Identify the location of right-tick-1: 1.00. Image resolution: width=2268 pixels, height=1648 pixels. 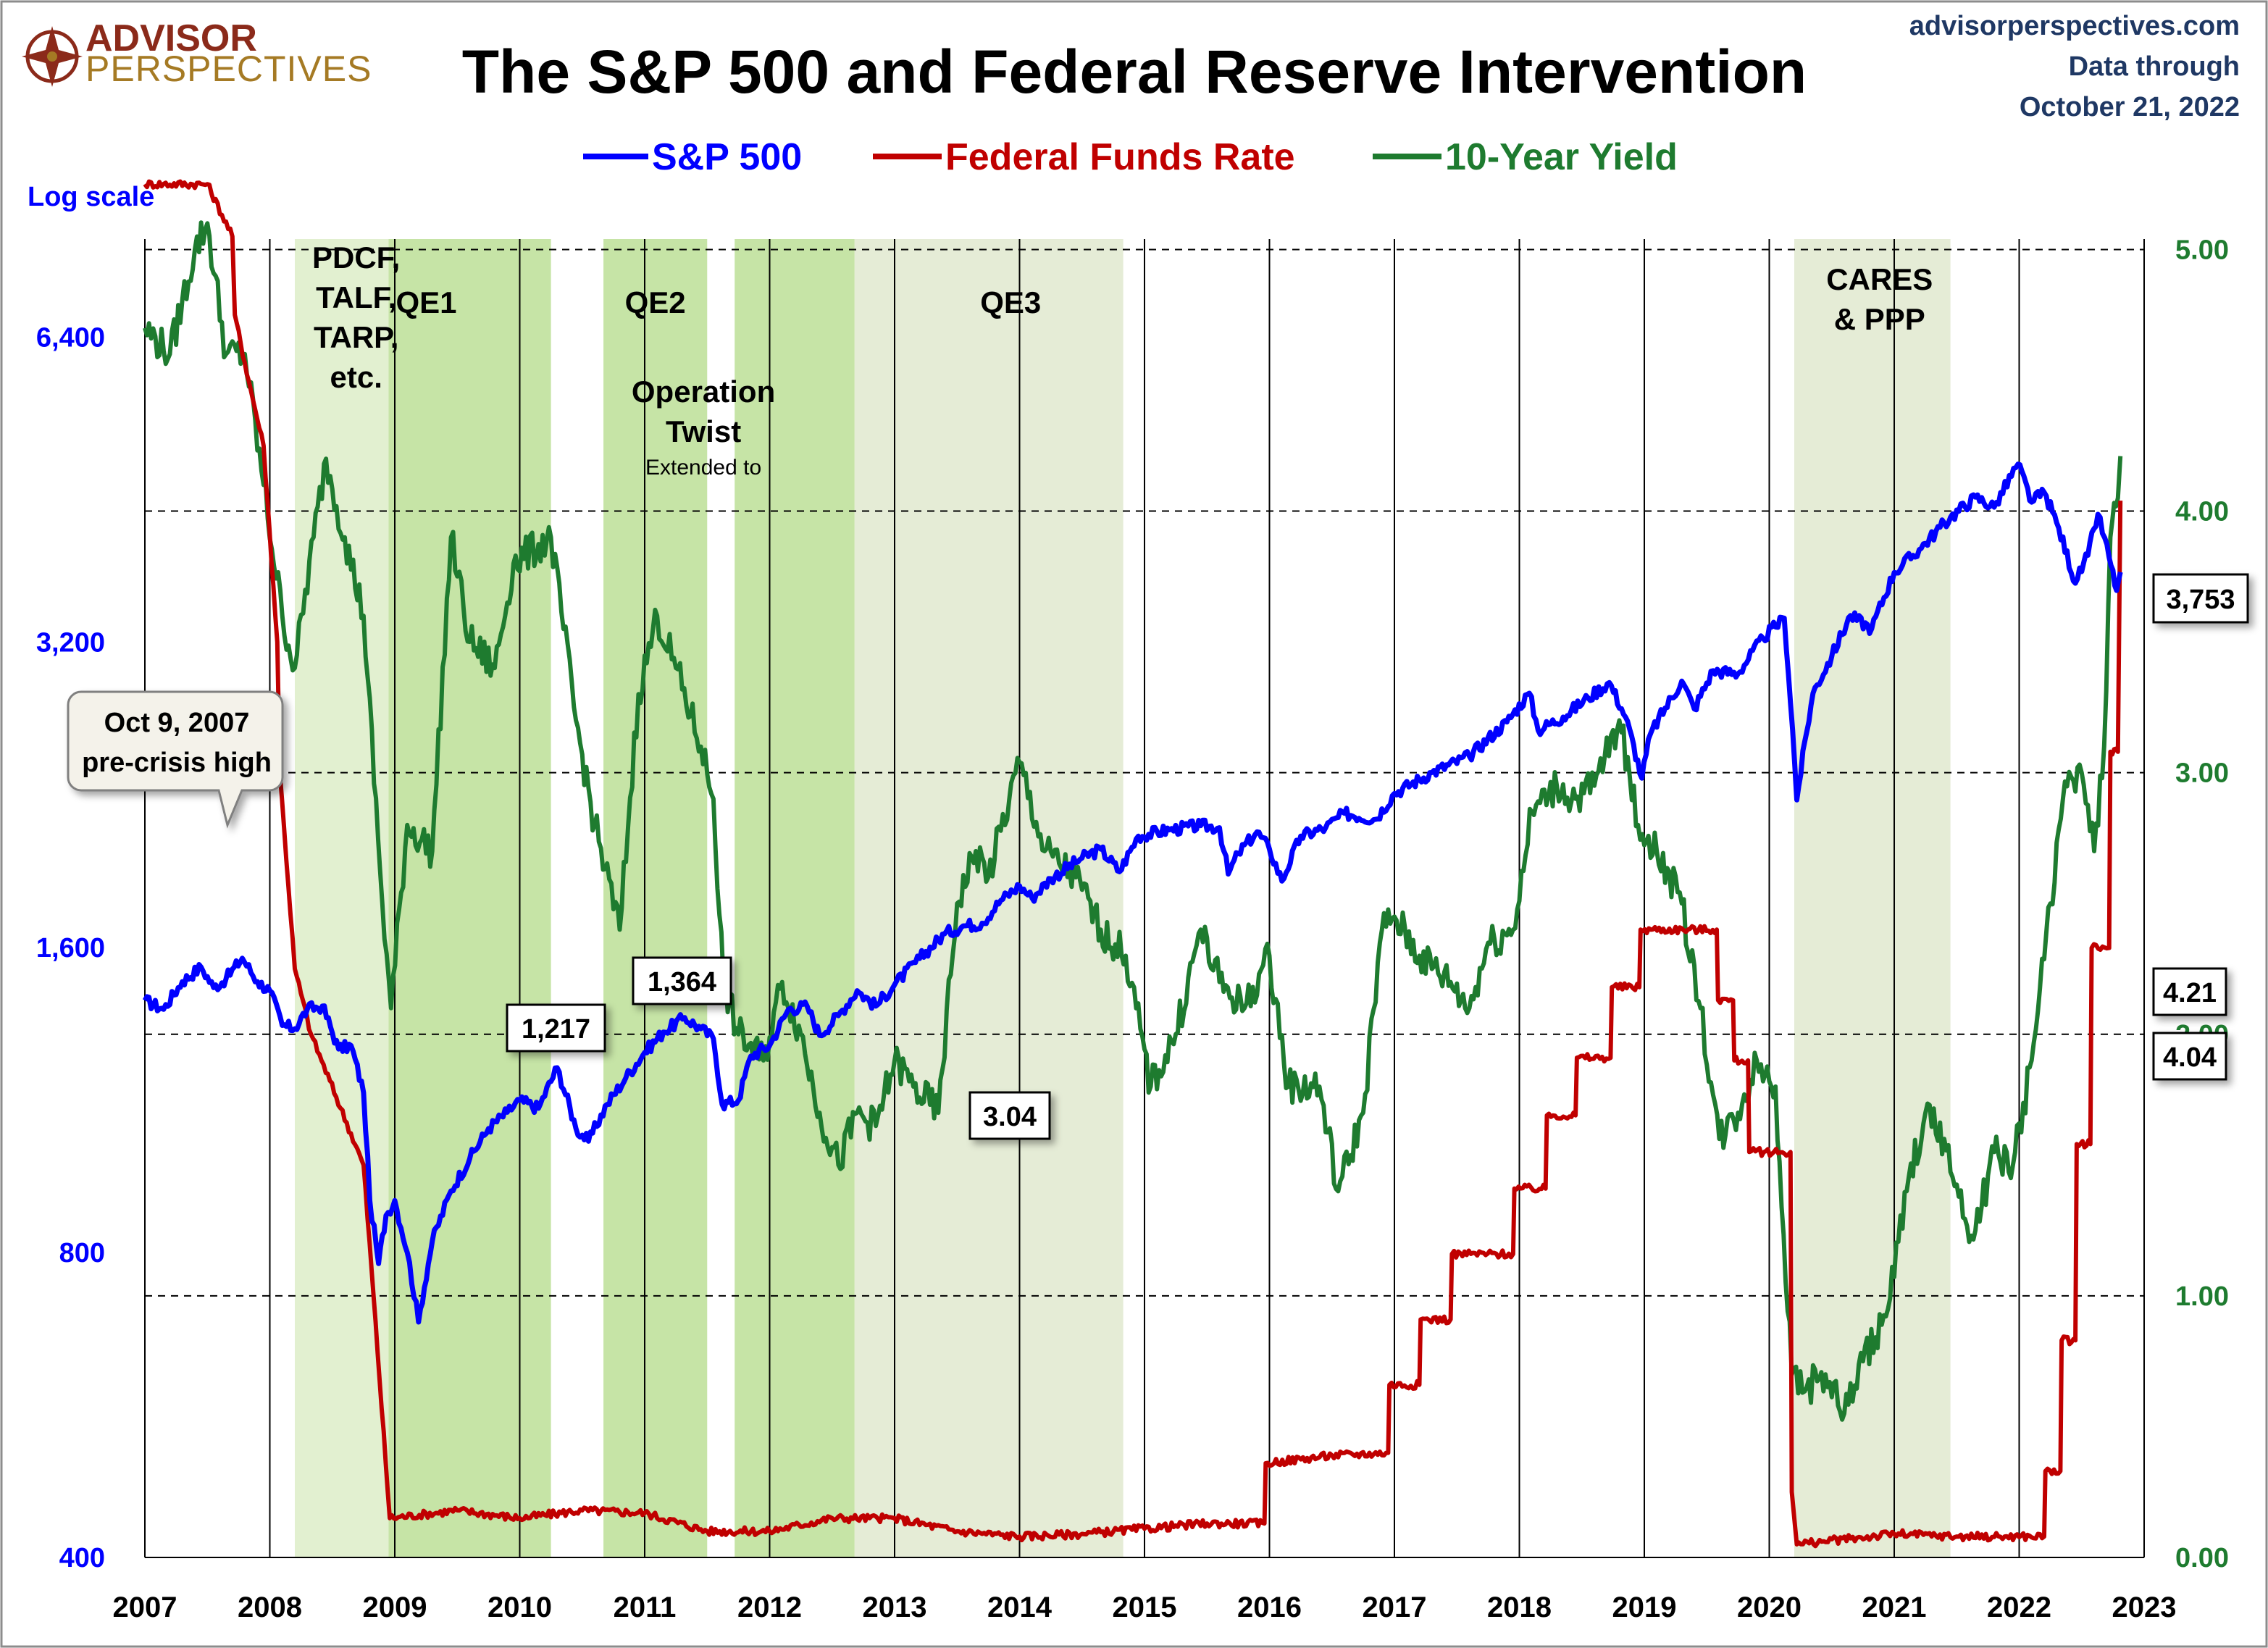
(2202, 1296).